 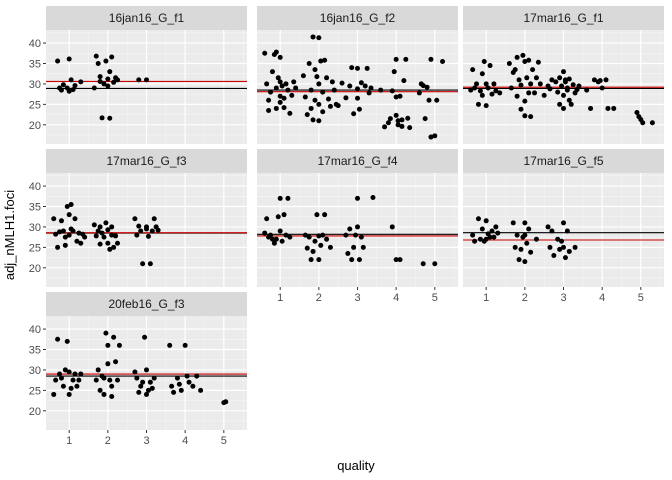 I want to click on facet-20feb16_G_f3: 20feb16_G_f3 20 25 30 35 40 1 2 3 4 5, so click(x=138, y=369).